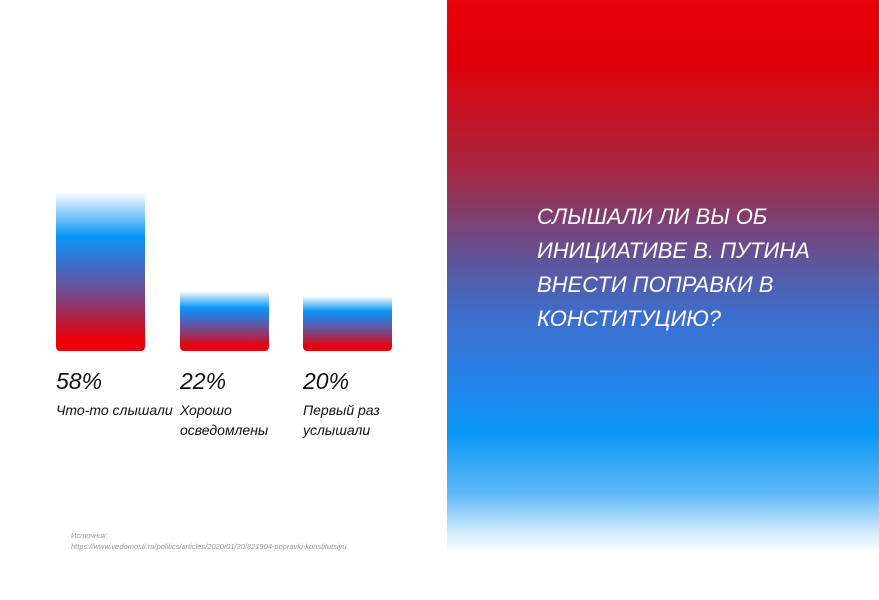 The height and width of the screenshot is (600, 879). I want to click on category-label: Первый раз услышали, so click(341, 420).